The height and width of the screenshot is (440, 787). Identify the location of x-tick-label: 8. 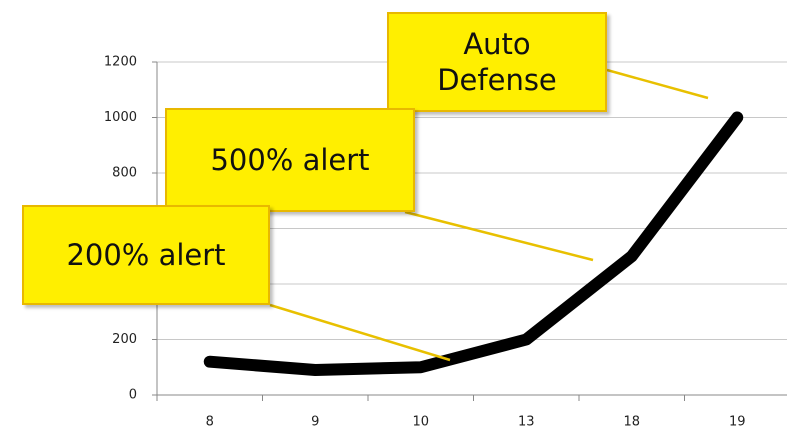
(210, 422).